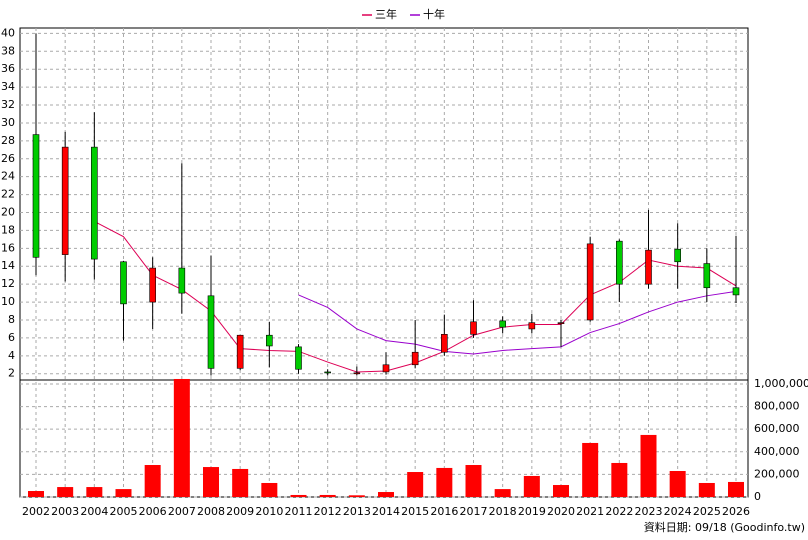 This screenshot has height=540, width=808. What do you see at coordinates (65, 511) in the screenshot?
I see `x-tick-label: 2003` at bounding box center [65, 511].